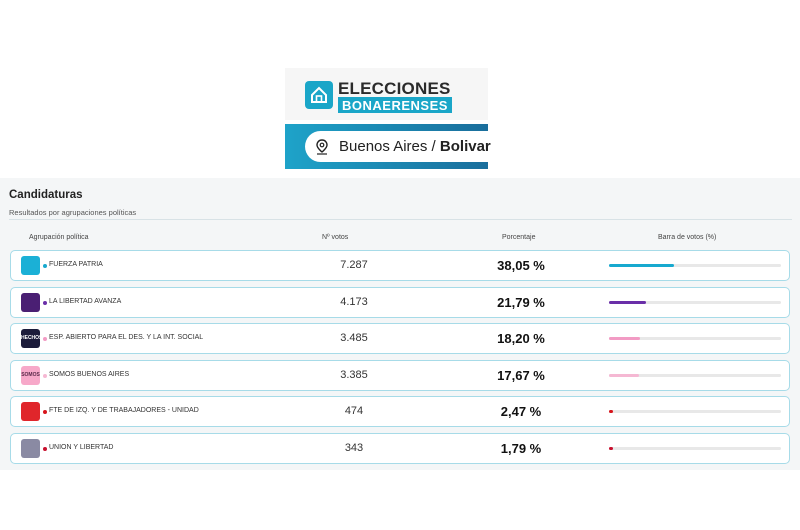 This screenshot has width=800, height=530. I want to click on vote-percentage: 38,05 %, so click(521, 265).